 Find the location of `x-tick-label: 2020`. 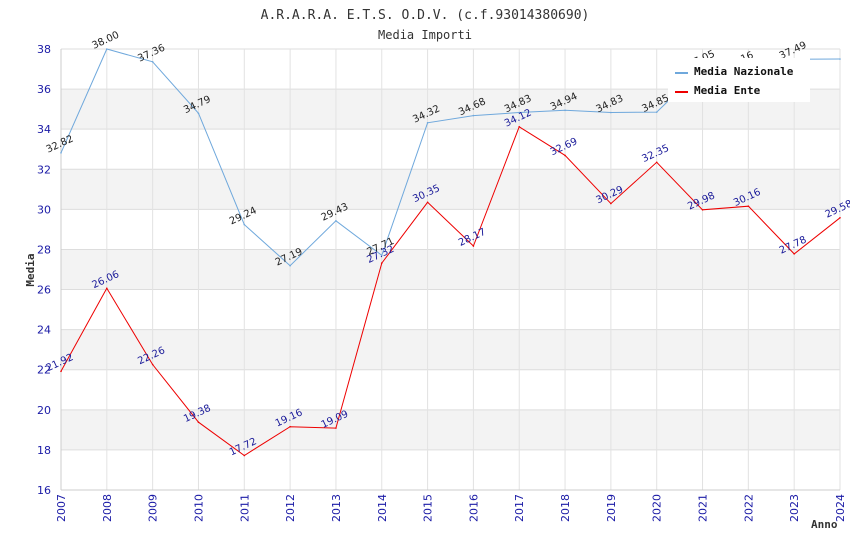

x-tick-label: 2020 is located at coordinates (657, 508).